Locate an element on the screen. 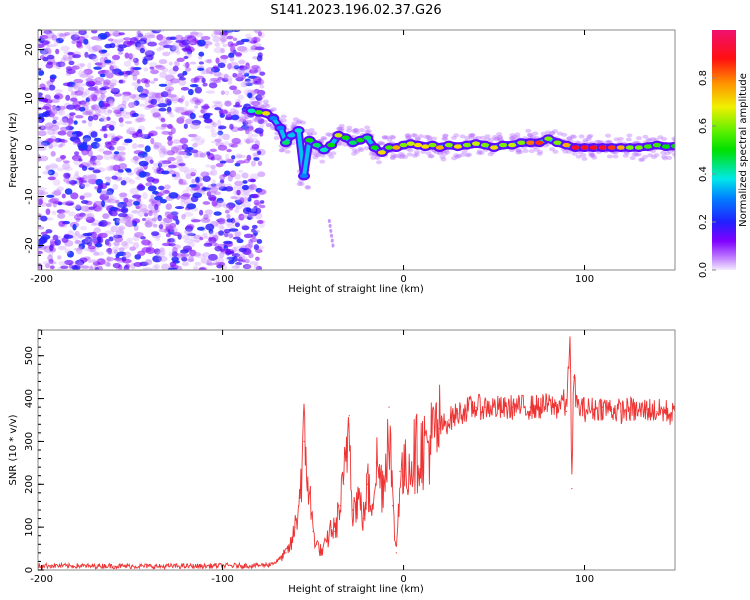 This screenshot has height=600, width=750. x-tick-label: 100 is located at coordinates (584, 279).